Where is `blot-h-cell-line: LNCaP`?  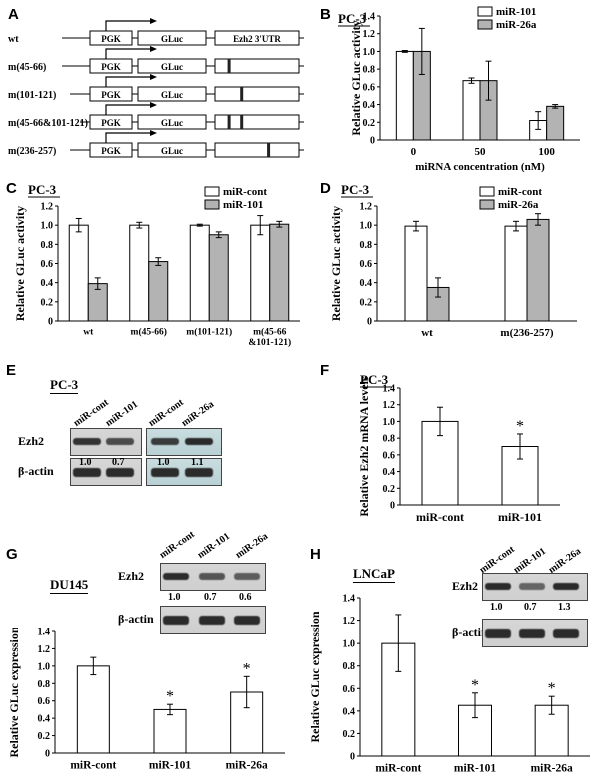
blot-h-cell-line: LNCaP is located at coordinates (374, 574).